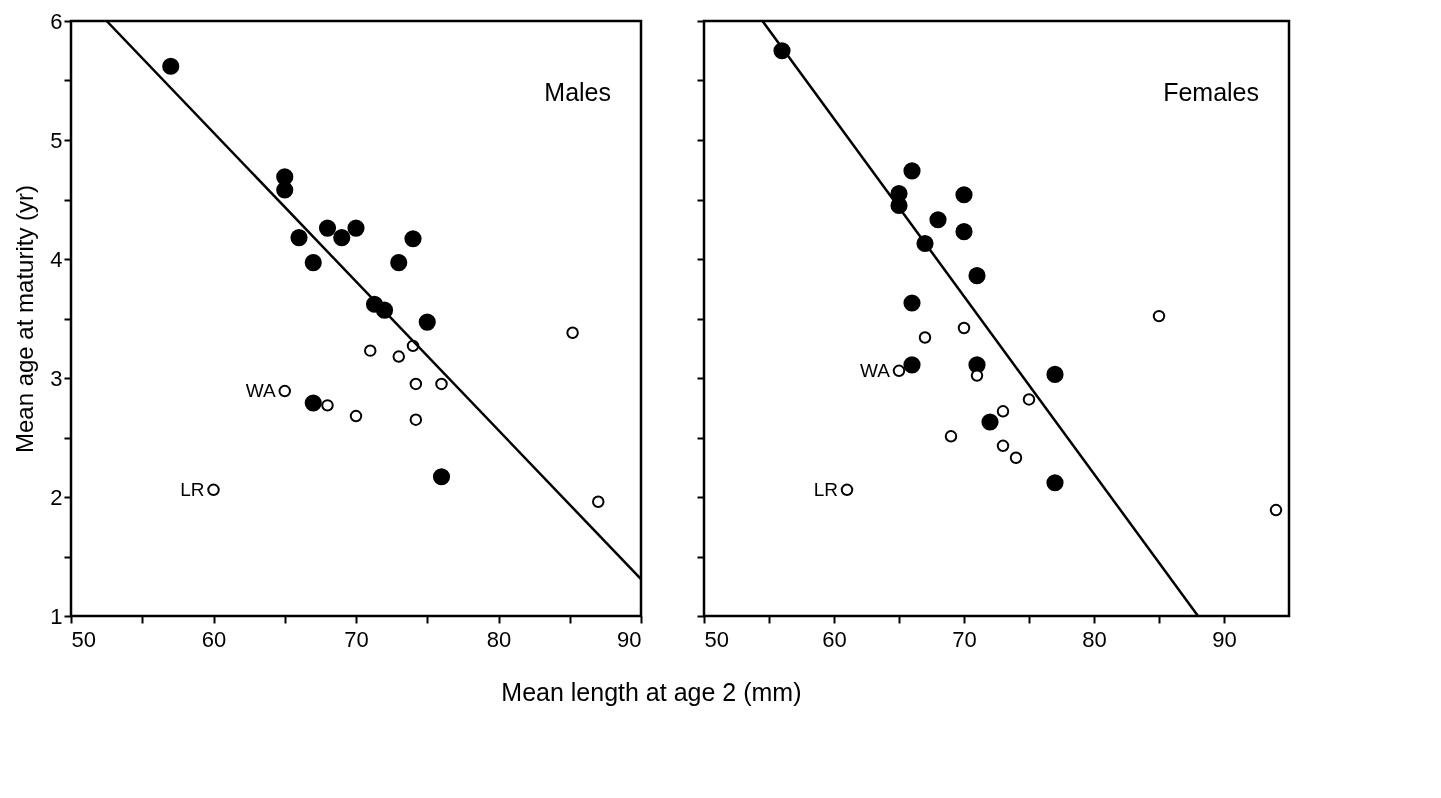 The width and height of the screenshot is (1441, 798). I want to click on text: Males, so click(577, 92).